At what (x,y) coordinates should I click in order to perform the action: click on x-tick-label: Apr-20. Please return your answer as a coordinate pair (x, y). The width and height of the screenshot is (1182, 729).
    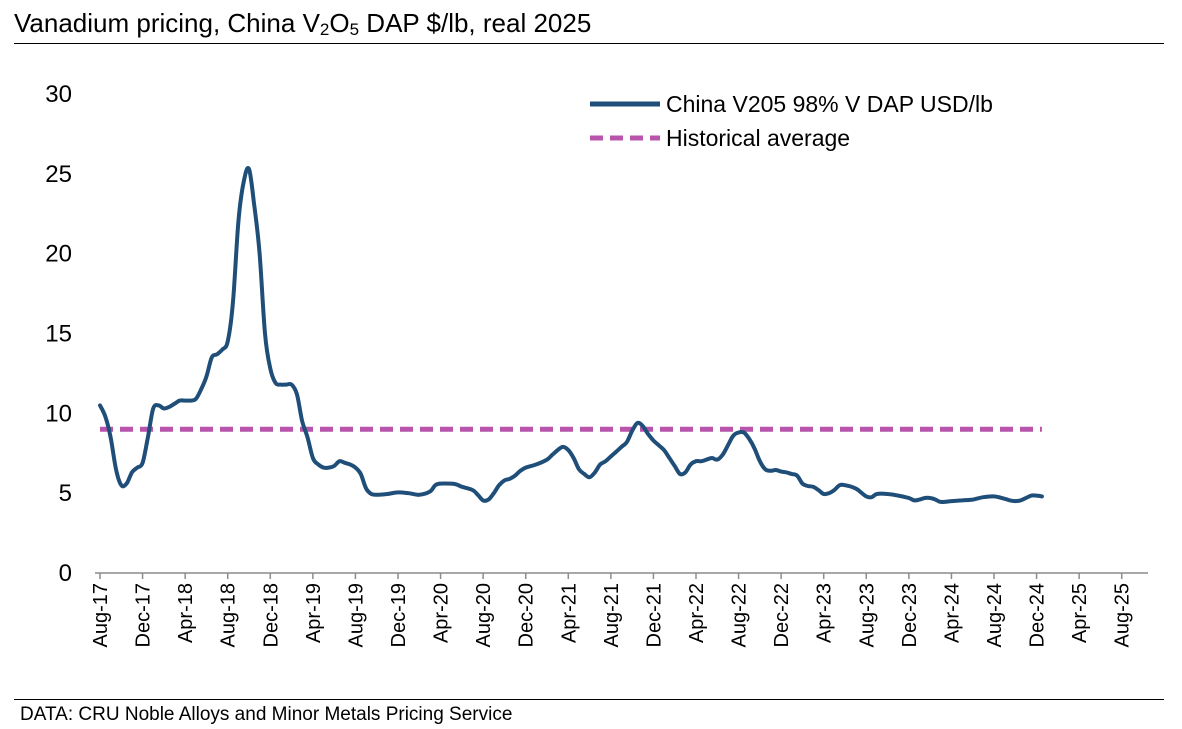
    Looking at the image, I should click on (442, 613).